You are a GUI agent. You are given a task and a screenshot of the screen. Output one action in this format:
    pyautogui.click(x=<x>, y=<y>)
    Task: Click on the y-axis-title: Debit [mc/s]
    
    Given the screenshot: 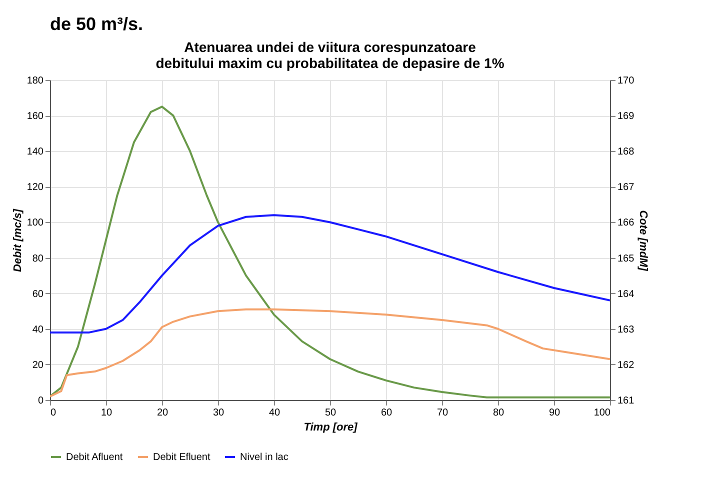 What is the action you would take?
    pyautogui.click(x=18, y=240)
    